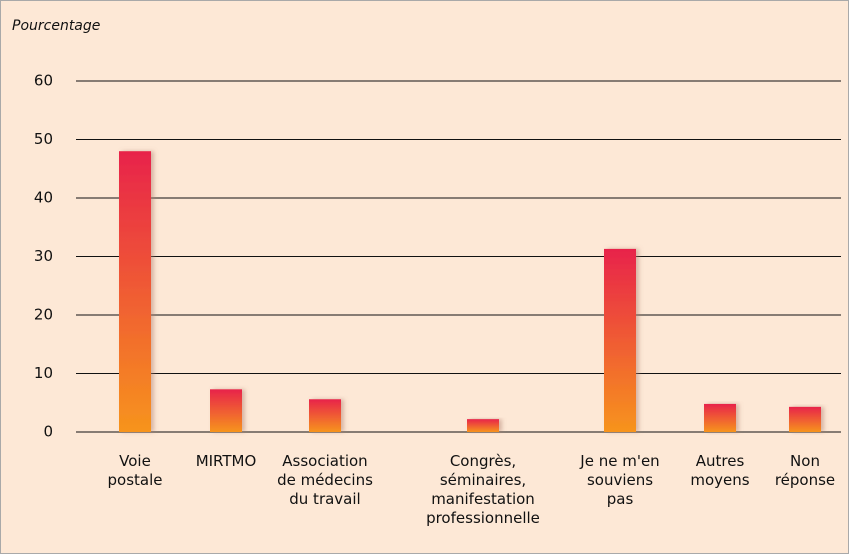  Describe the element at coordinates (43, 81) in the screenshot. I see `y-tick-label: 60` at that location.